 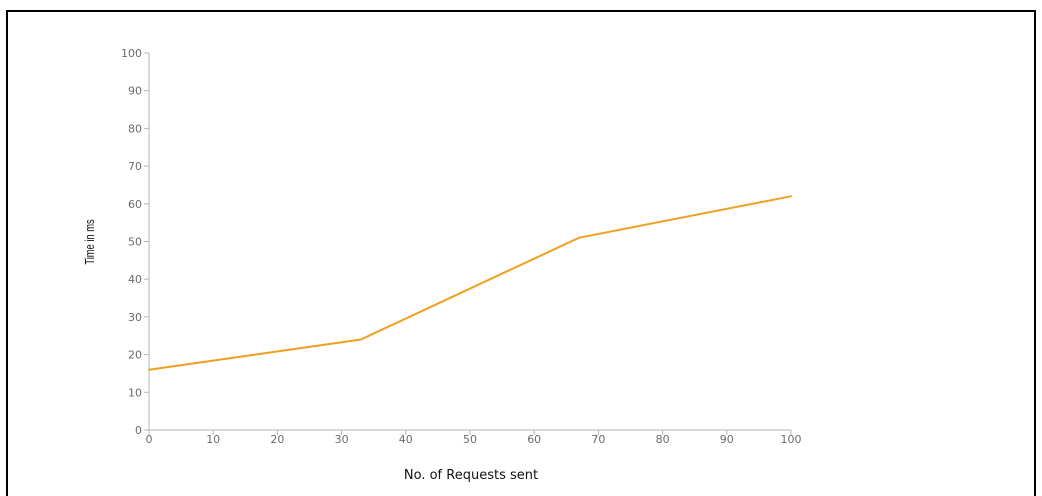 What do you see at coordinates (791, 439) in the screenshot?
I see `x-tick-label: 100` at bounding box center [791, 439].